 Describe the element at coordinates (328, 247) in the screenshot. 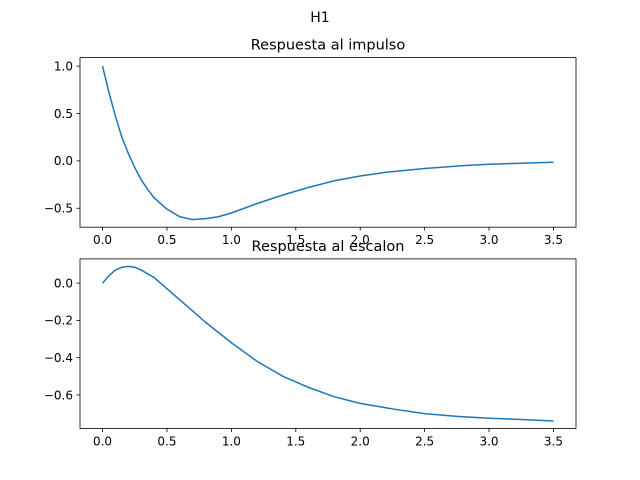

I see `step-plot-title: Respuesta al escalon` at that location.